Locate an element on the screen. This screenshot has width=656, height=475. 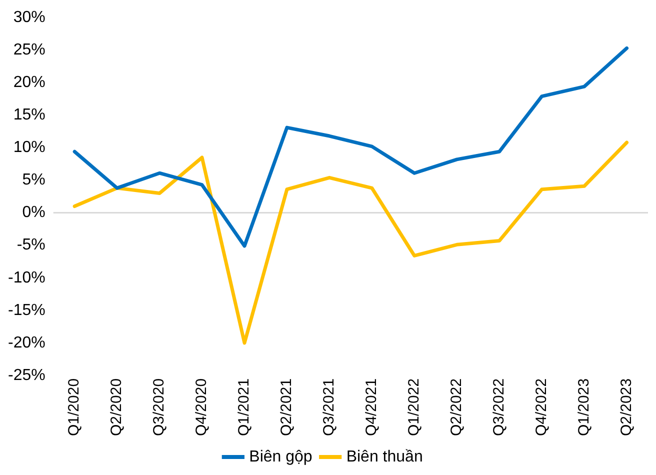
y-tick-label: 20% is located at coordinates (29, 83).